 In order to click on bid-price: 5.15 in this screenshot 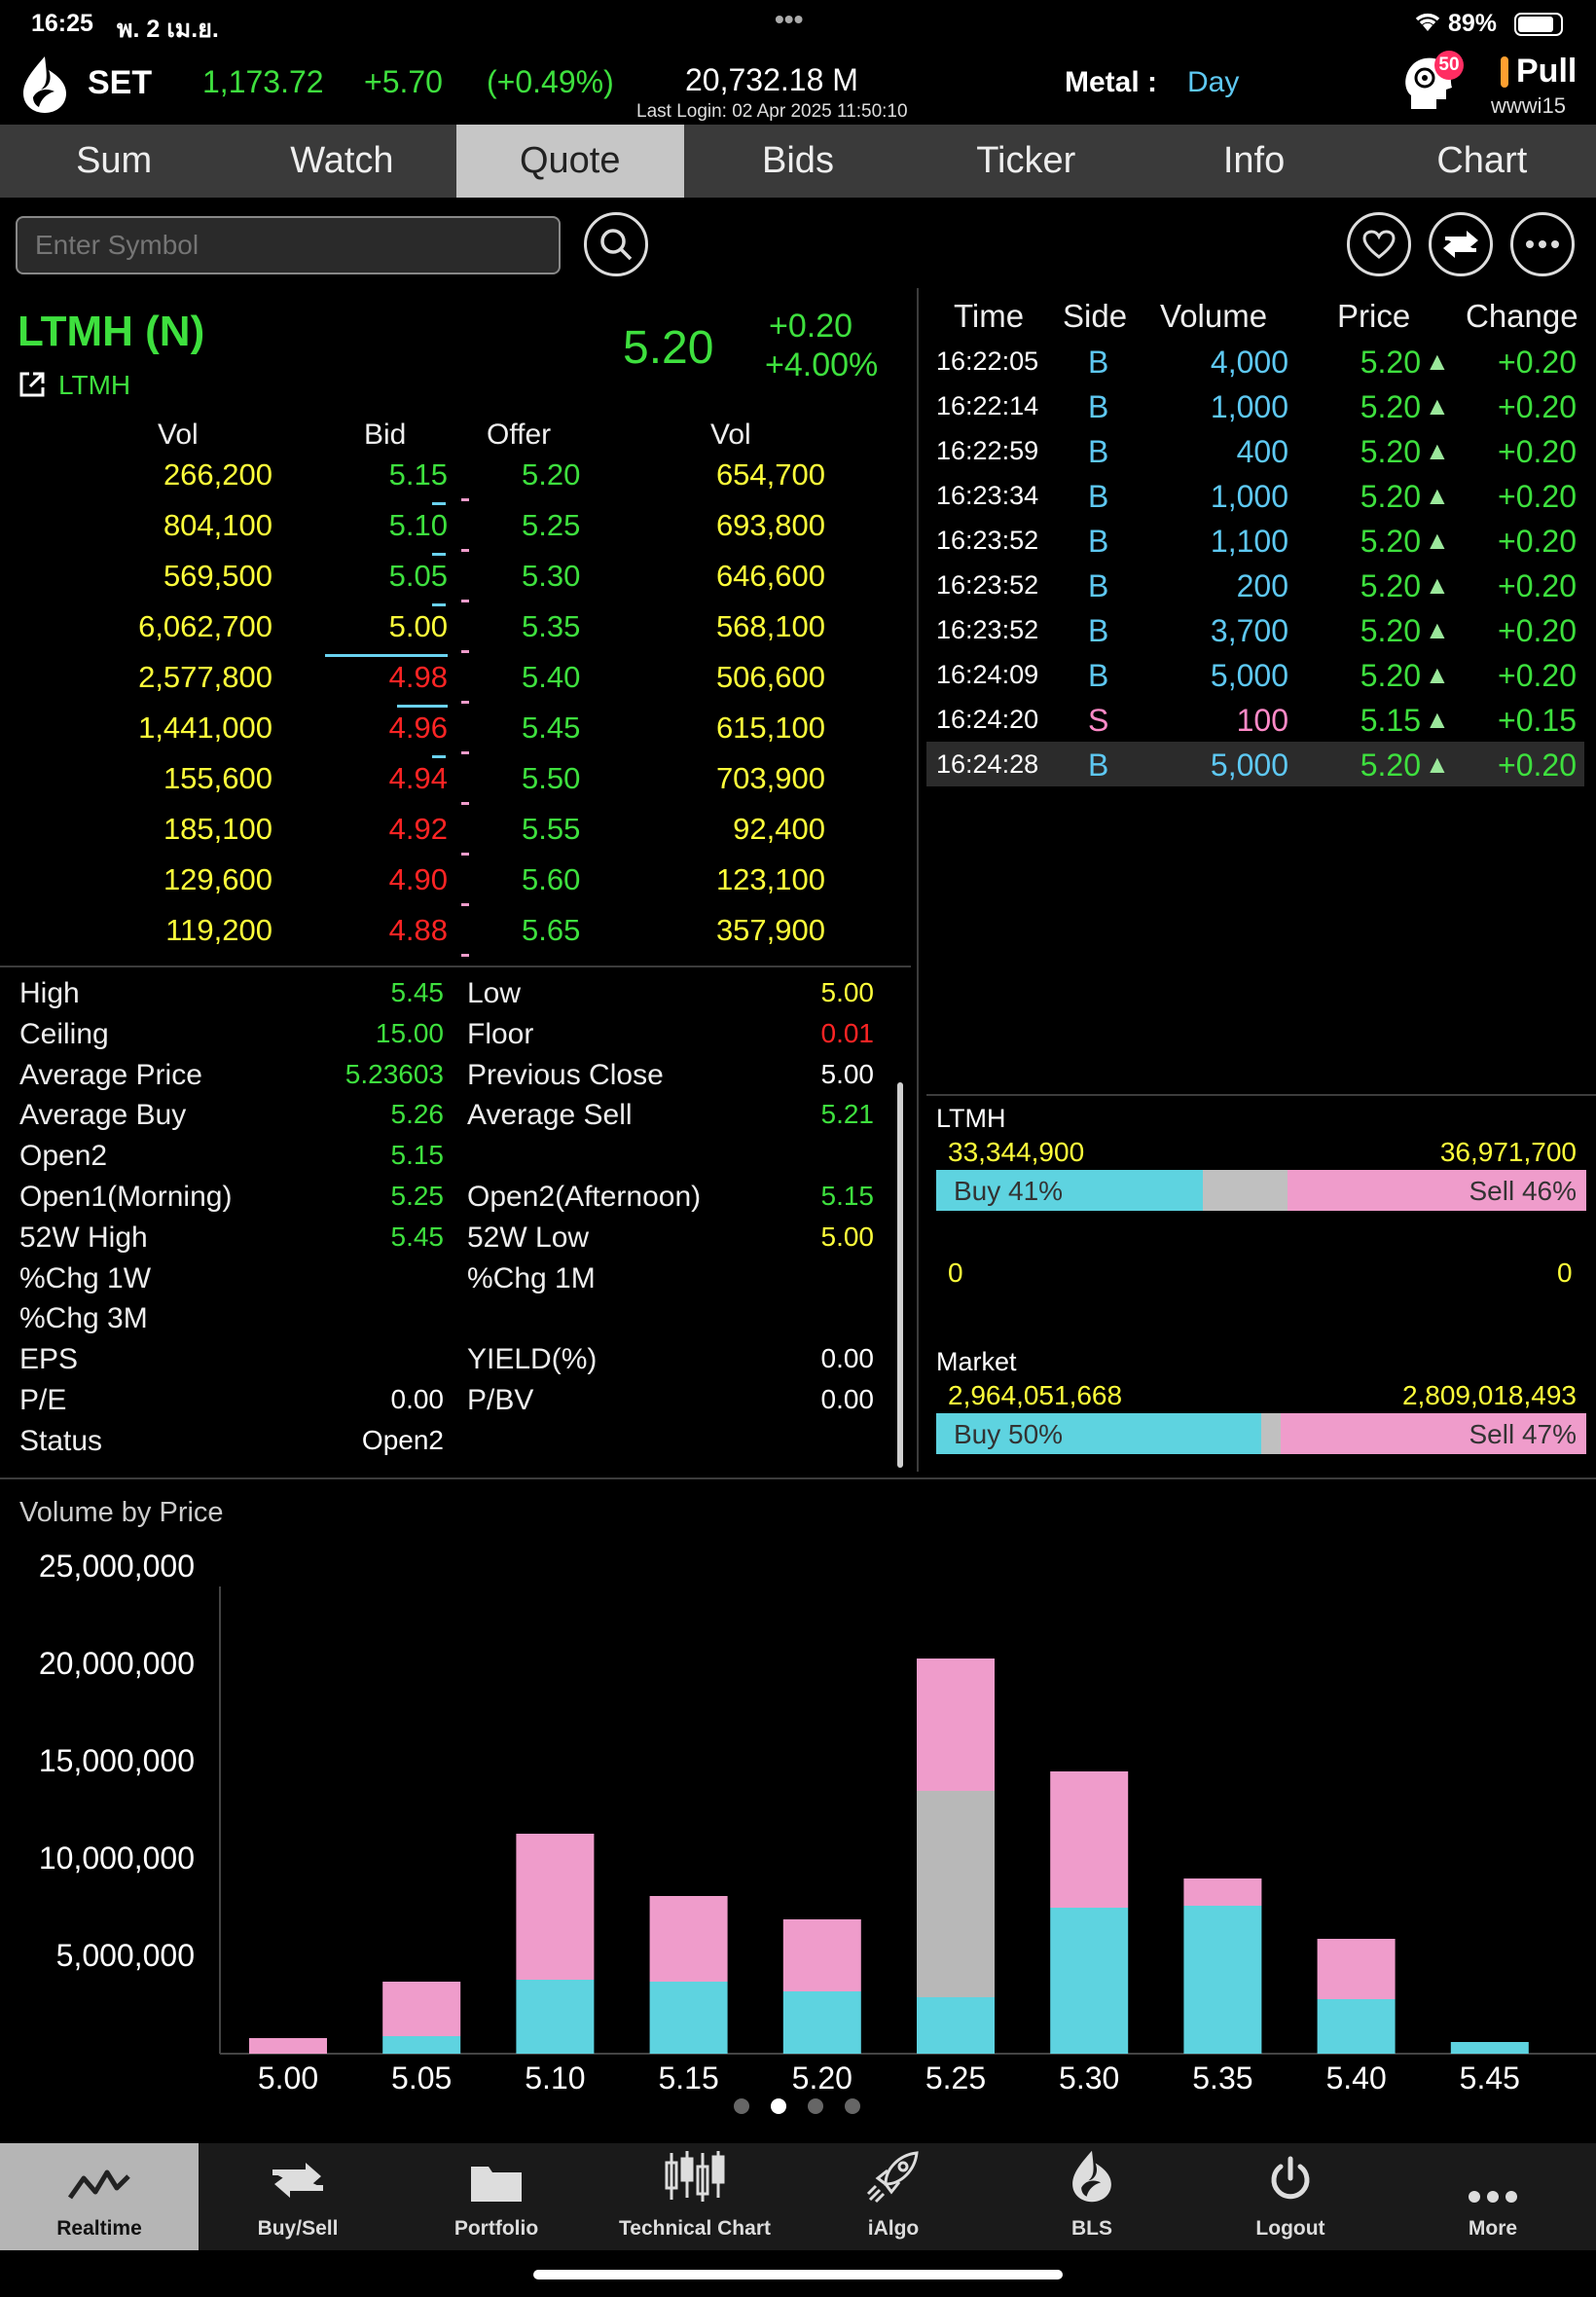, I will do `click(418, 474)`.